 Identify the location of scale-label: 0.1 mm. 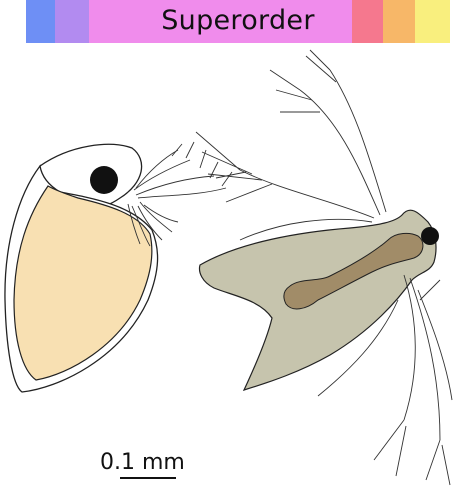
(142, 462).